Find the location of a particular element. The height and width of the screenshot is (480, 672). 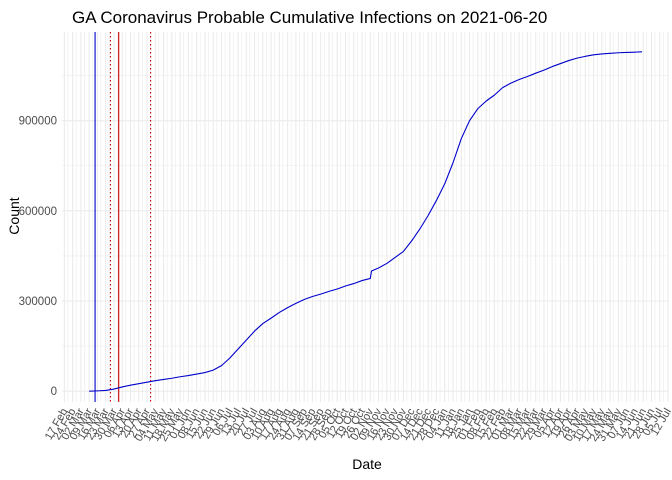

x-axis-title: Date is located at coordinates (367, 464).